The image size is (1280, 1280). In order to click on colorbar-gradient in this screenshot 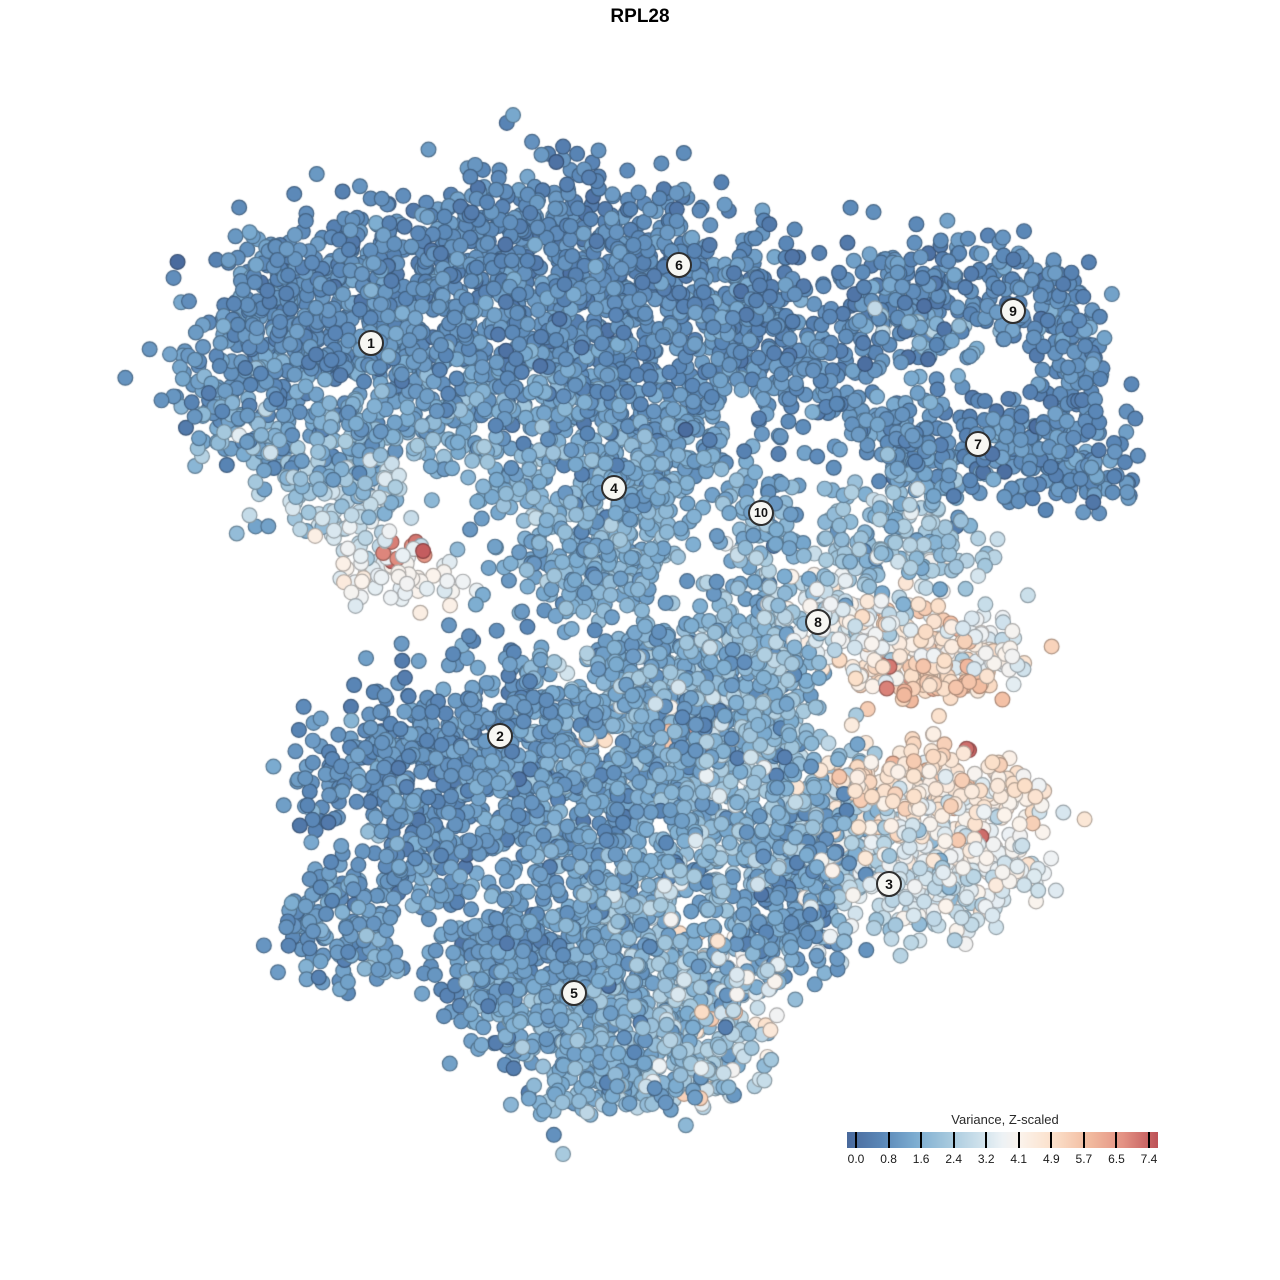, I will do `click(1002, 1140)`.